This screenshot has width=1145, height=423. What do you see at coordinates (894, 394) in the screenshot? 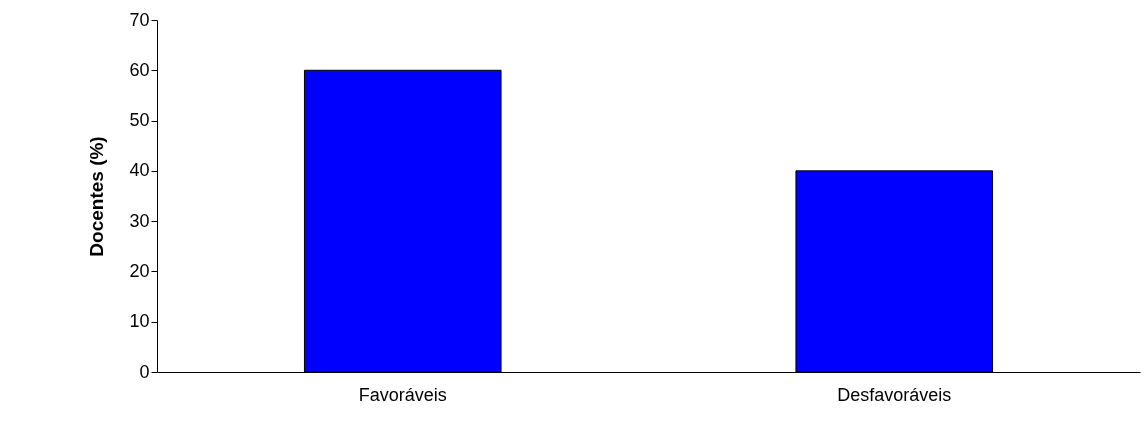
I see `x-tick-label: Desfavoráveis` at bounding box center [894, 394].